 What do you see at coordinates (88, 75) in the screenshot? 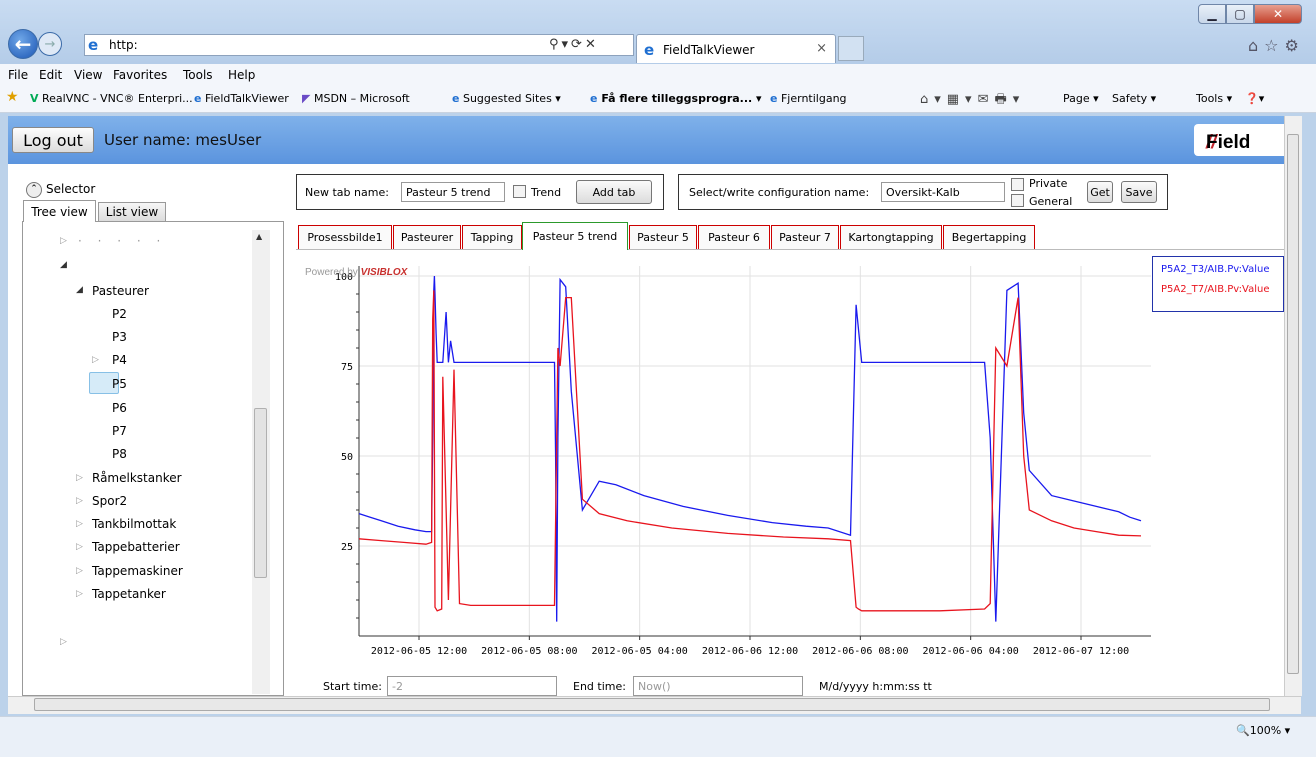
I see `menu-view: View` at bounding box center [88, 75].